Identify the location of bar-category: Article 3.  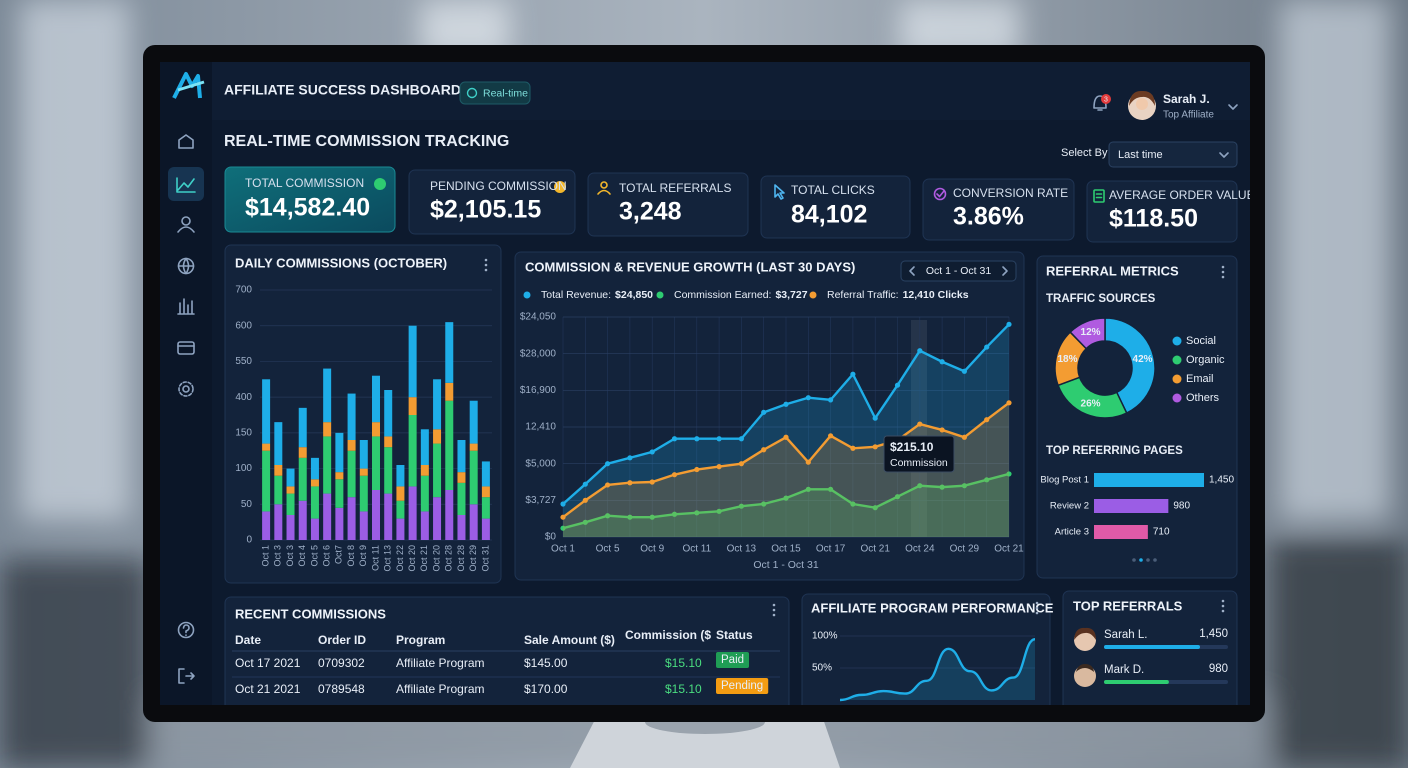
(1072, 532).